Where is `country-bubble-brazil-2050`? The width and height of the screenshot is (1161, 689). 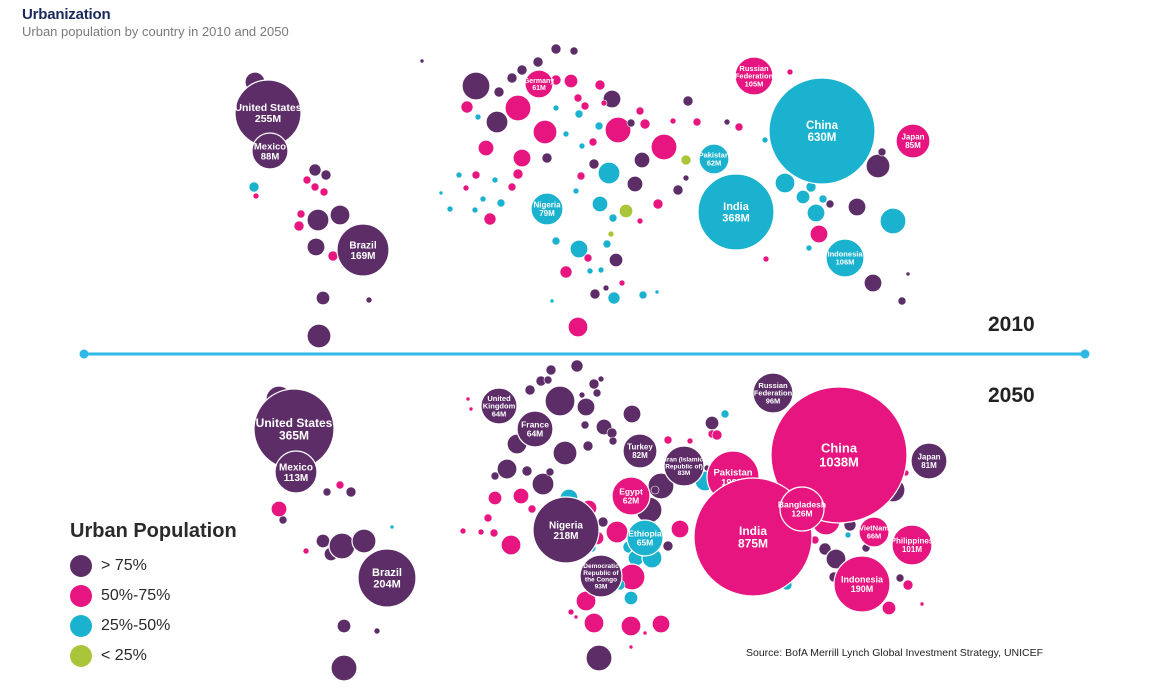 country-bubble-brazil-2050 is located at coordinates (387, 578).